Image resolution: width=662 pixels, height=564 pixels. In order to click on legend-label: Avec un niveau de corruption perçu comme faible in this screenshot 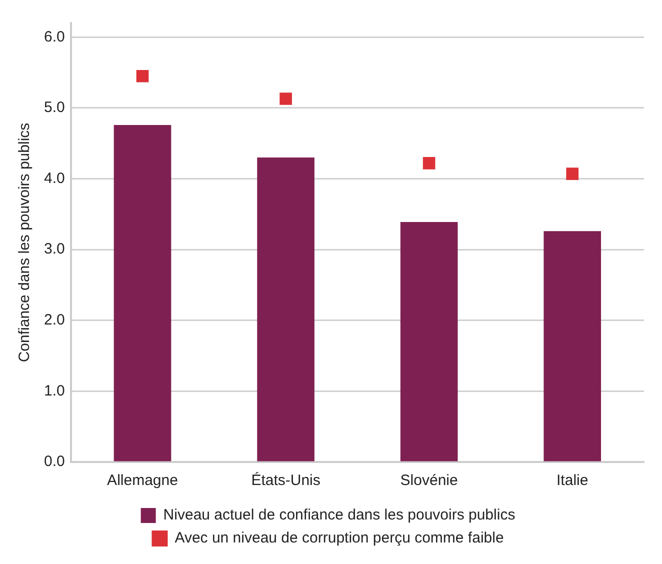, I will do `click(339, 538)`.